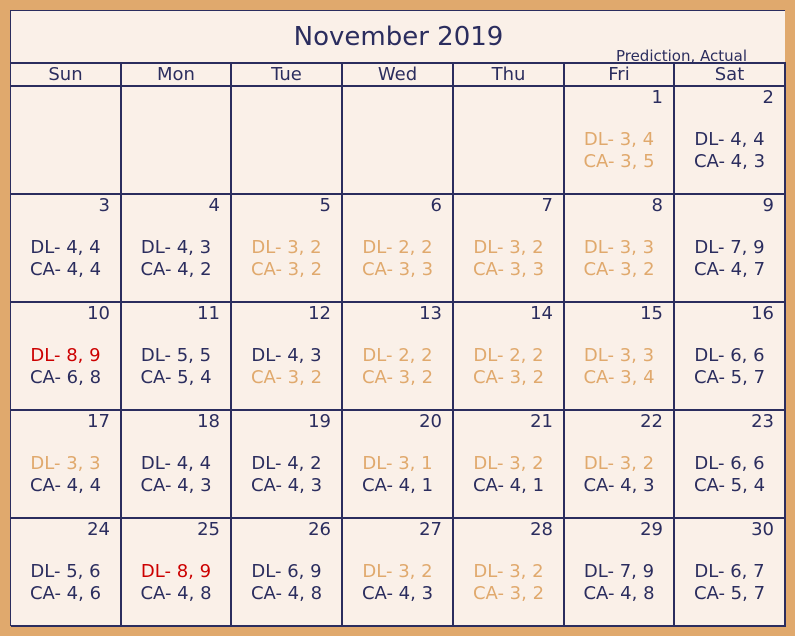 The width and height of the screenshot is (795, 636). I want to click on calendar-title: November 2019, so click(398, 37).